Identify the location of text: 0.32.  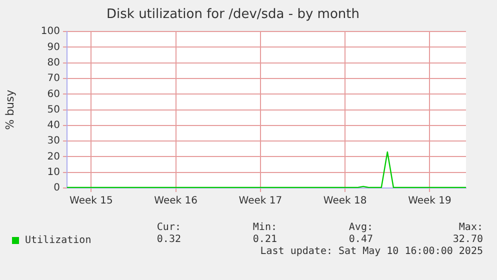
(168, 239).